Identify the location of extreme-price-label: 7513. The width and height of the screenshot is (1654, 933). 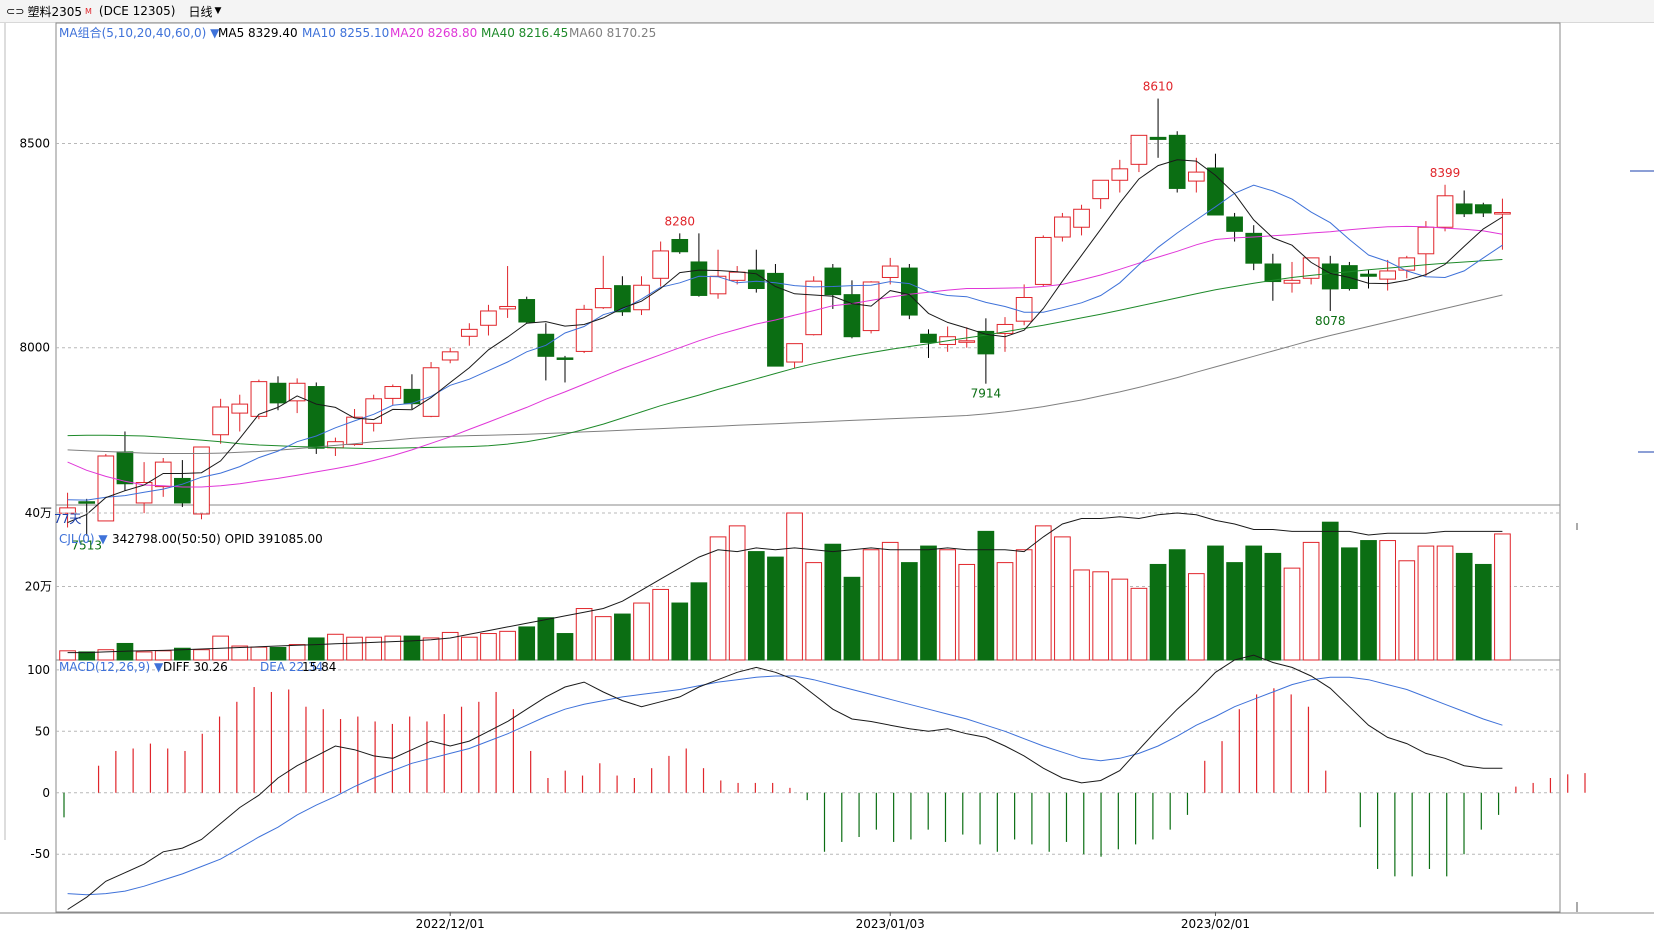
(86, 546).